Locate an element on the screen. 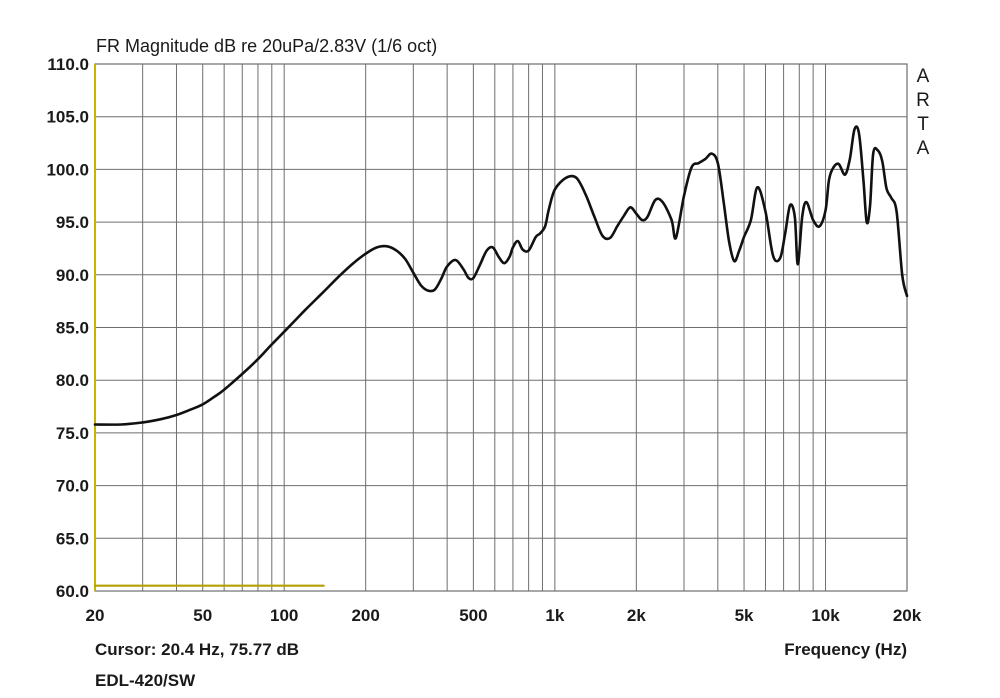  brand-letter-2: R is located at coordinates (923, 100).